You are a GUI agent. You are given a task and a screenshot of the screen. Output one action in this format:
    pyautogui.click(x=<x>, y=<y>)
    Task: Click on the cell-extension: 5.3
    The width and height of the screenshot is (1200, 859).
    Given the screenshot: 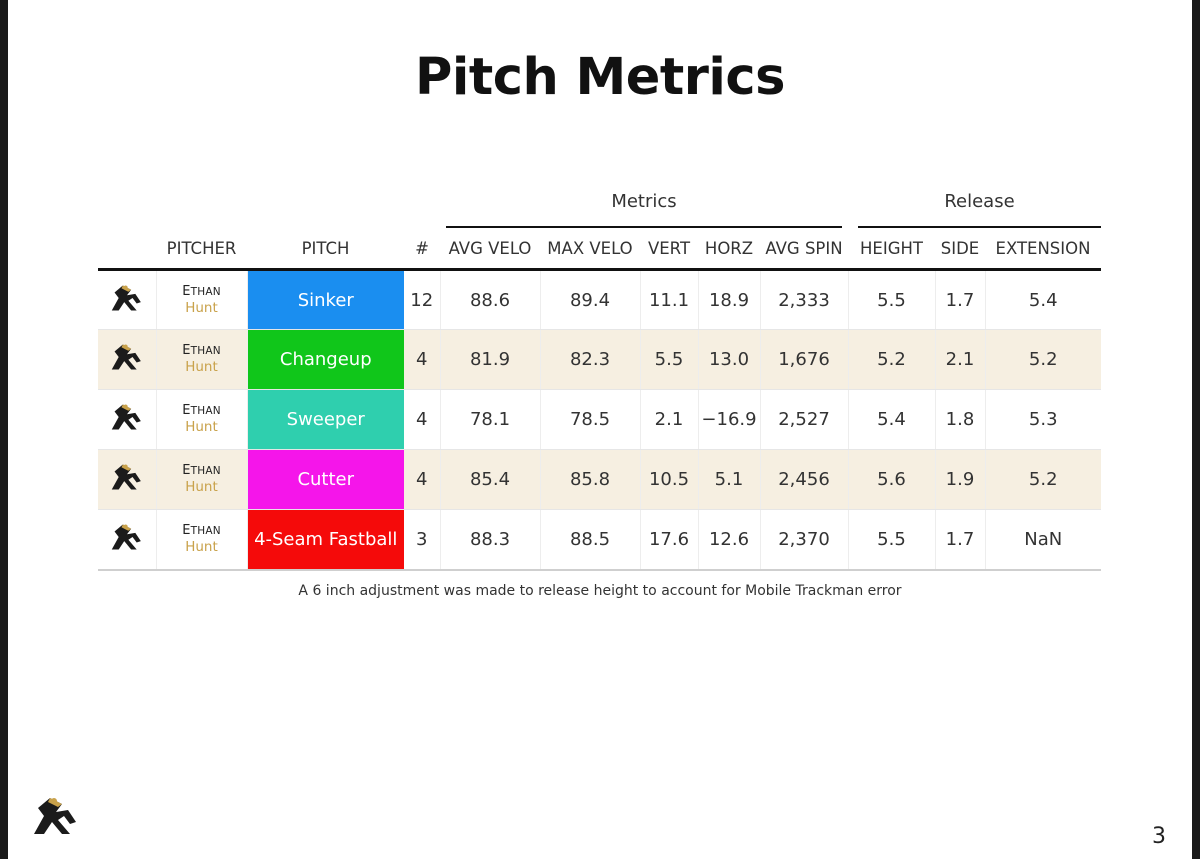 What is the action you would take?
    pyautogui.click(x=1043, y=419)
    